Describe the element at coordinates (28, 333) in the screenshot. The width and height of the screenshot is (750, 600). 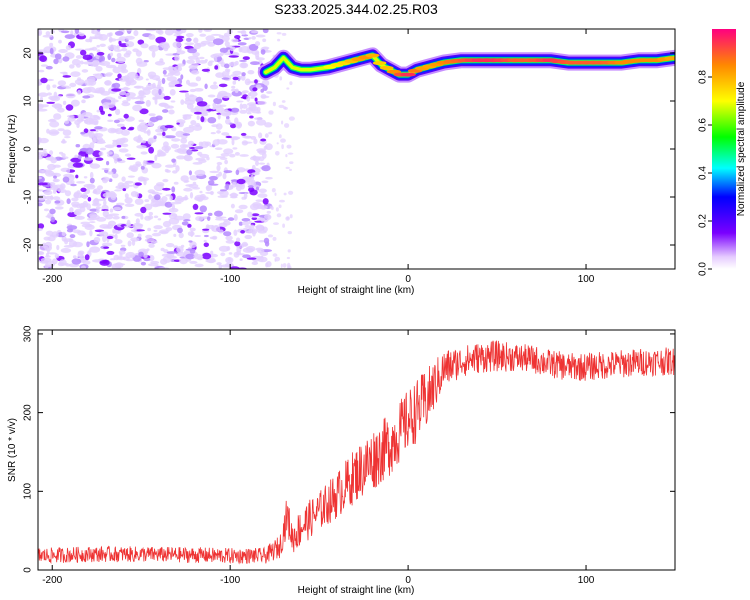
I see `y-tick-label: 300` at that location.